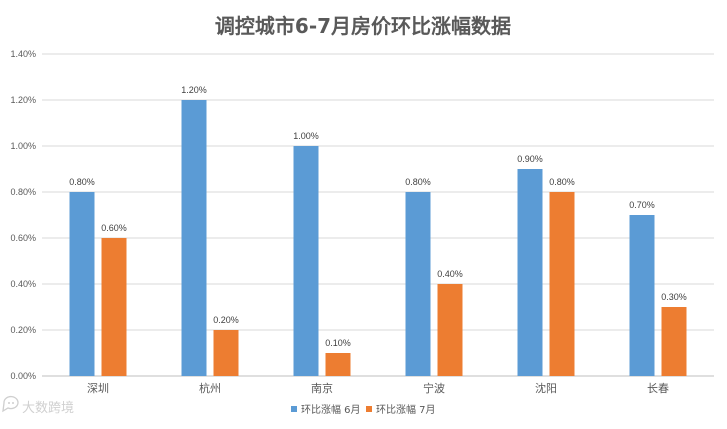  I want to click on x-category-label: 杭州, so click(210, 388).